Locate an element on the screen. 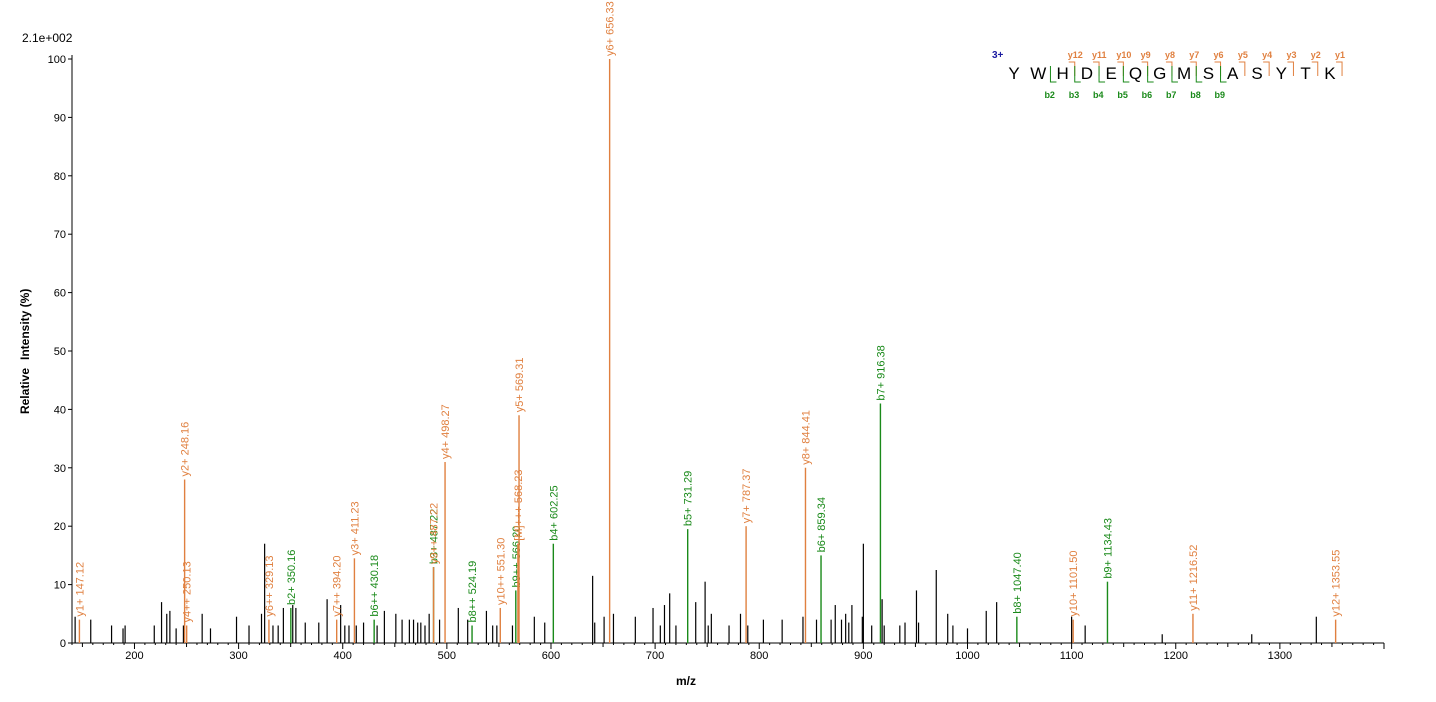 The width and height of the screenshot is (1436, 702). peak-label: b5+ 731.29 is located at coordinates (689, 498).